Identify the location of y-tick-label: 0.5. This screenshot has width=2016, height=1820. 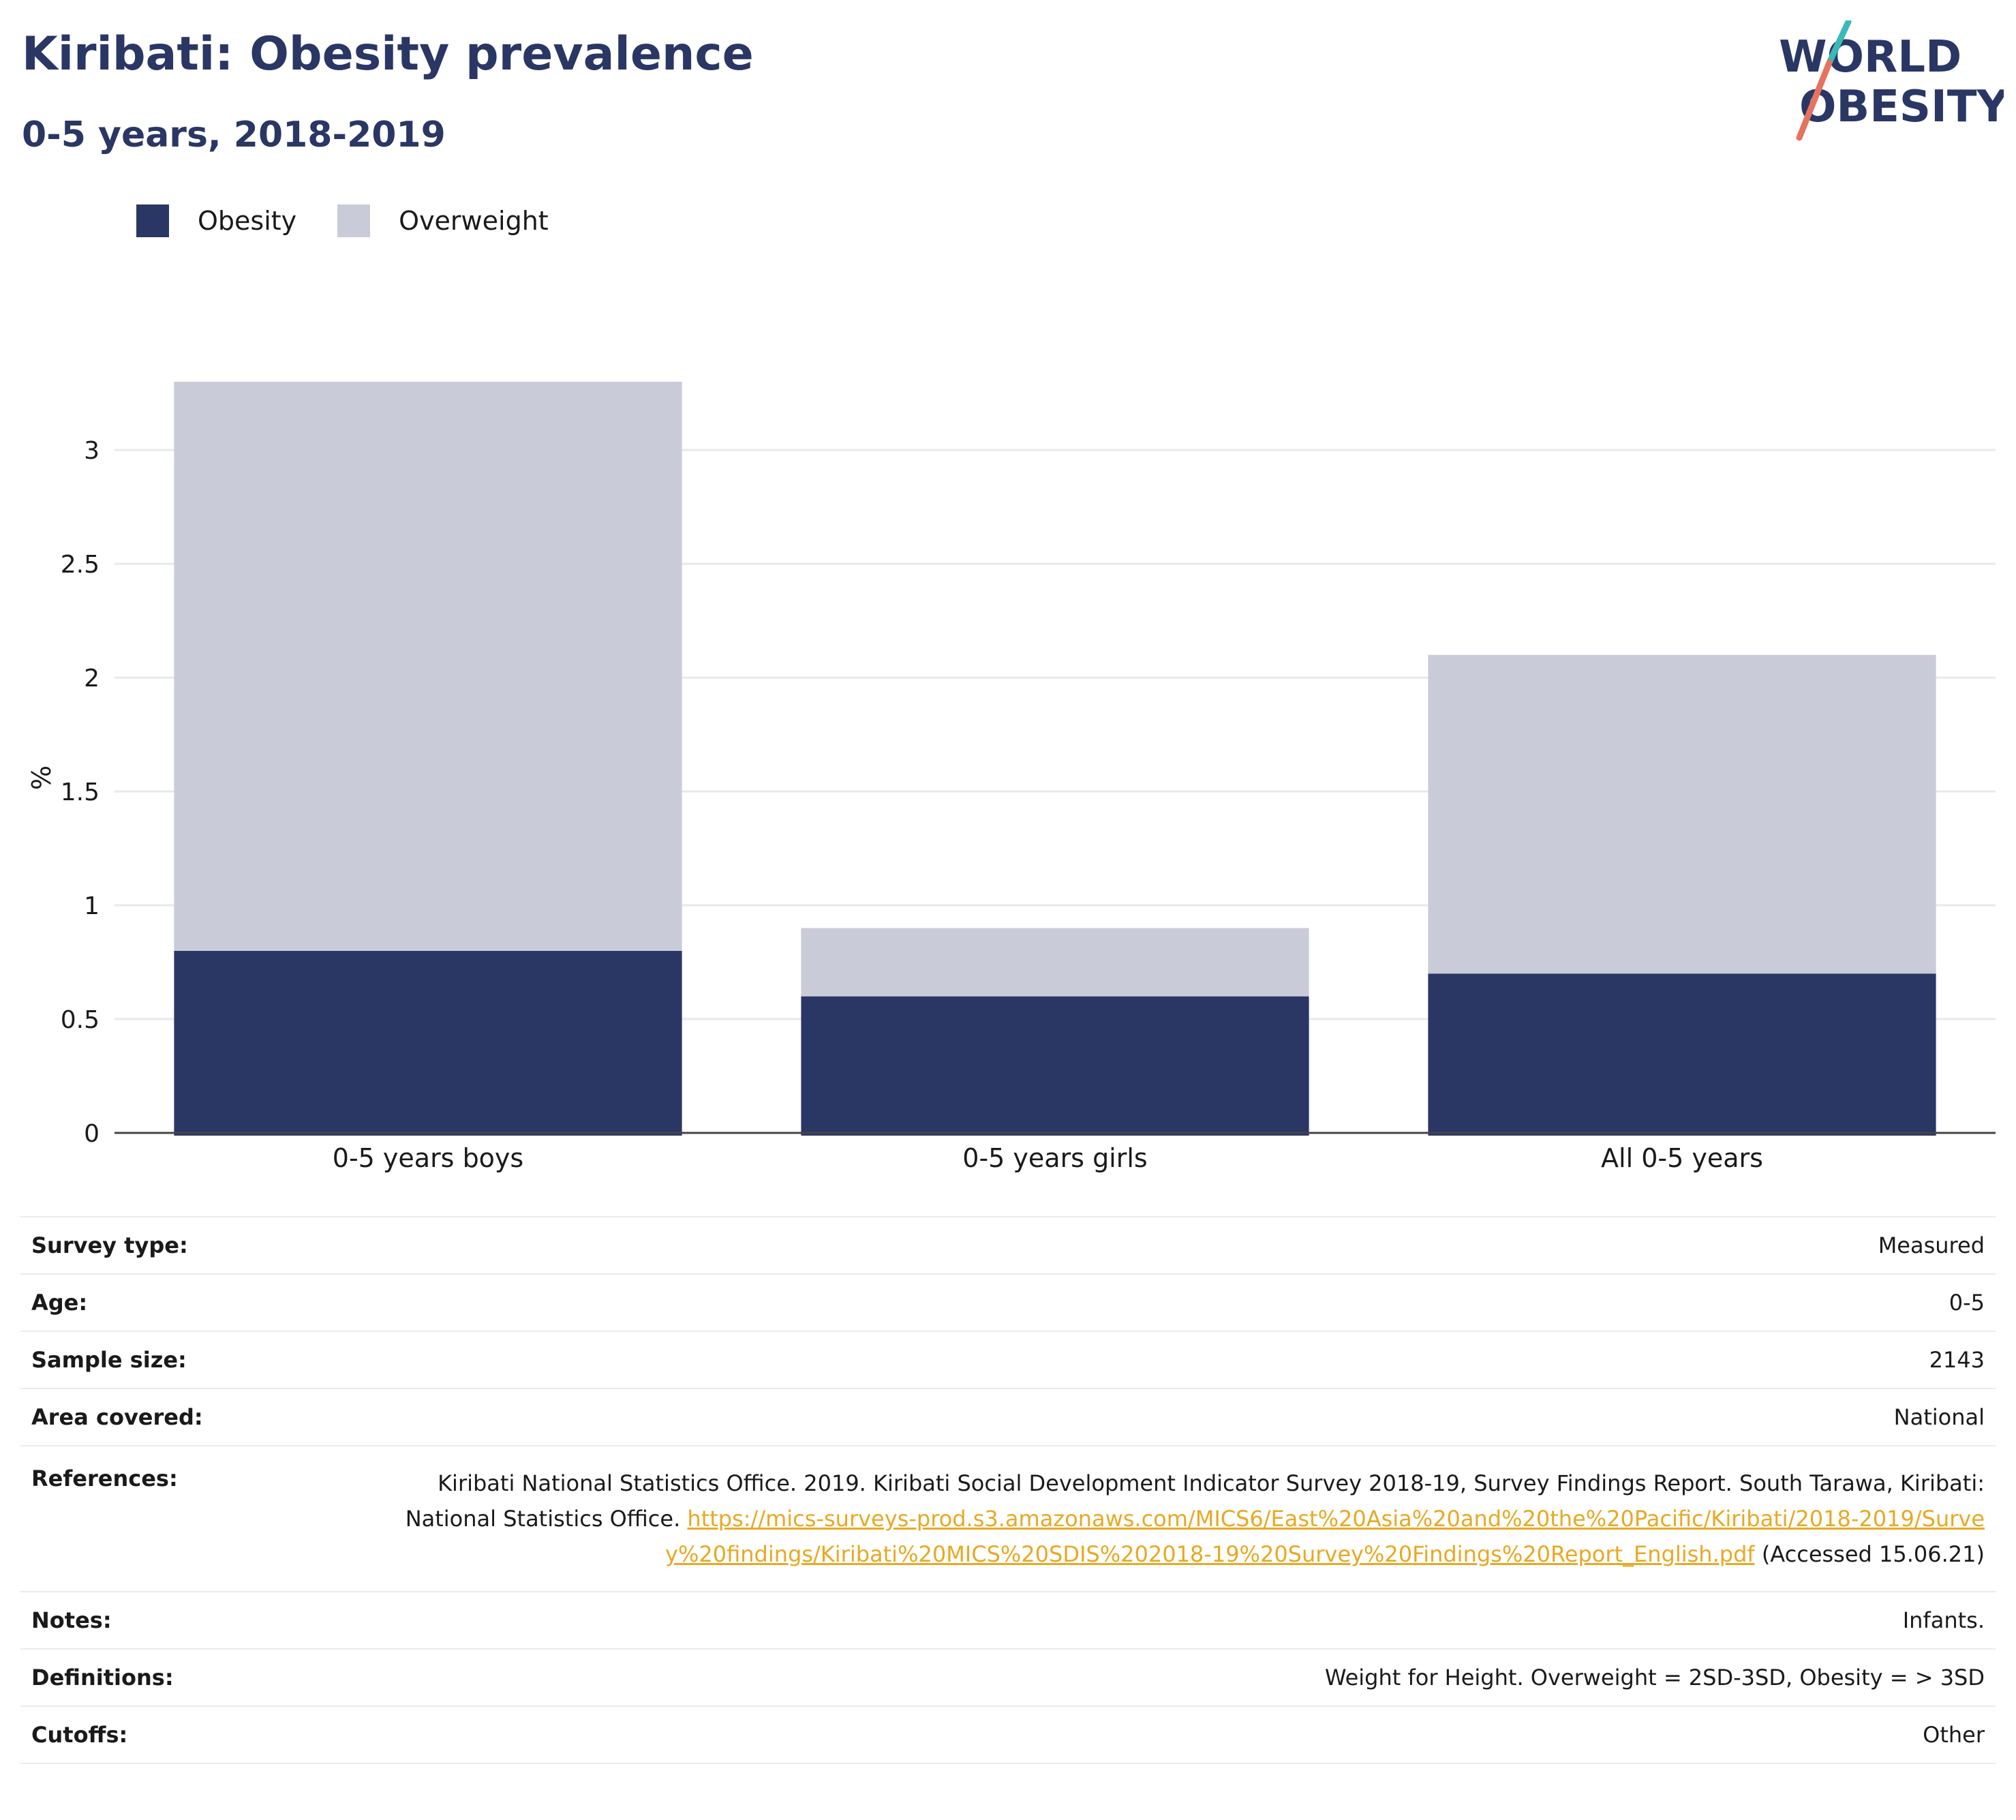
(80, 1020).